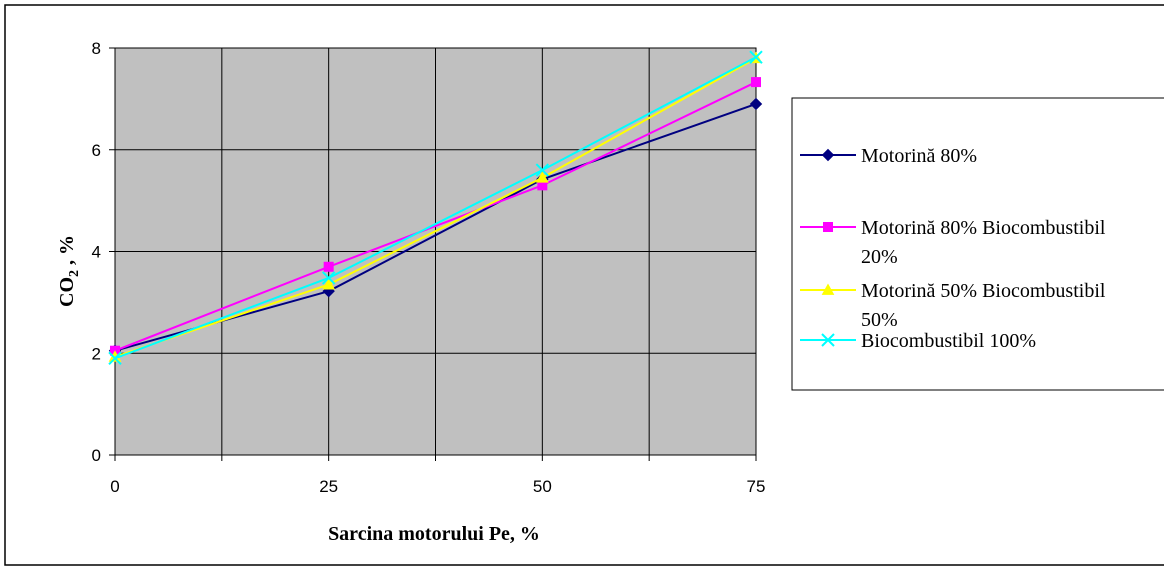 This screenshot has width=1164, height=571. I want to click on y-tick-label: 4, so click(96, 252).